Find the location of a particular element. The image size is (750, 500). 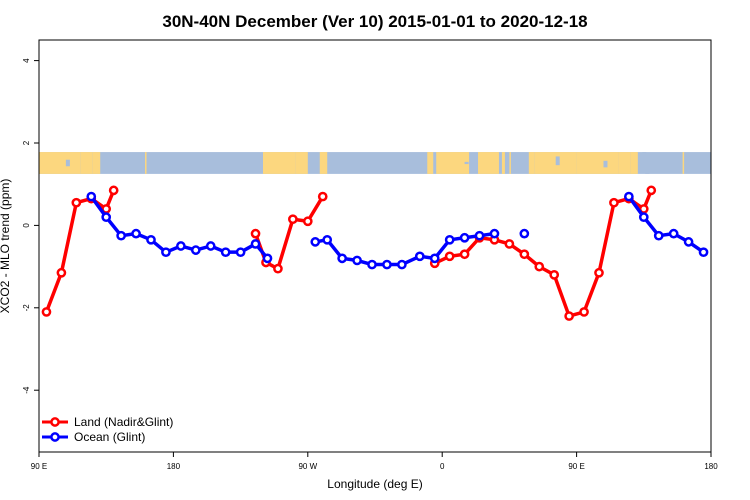

y-axis: -4 -2 0 2 4 is located at coordinates (30, 226).